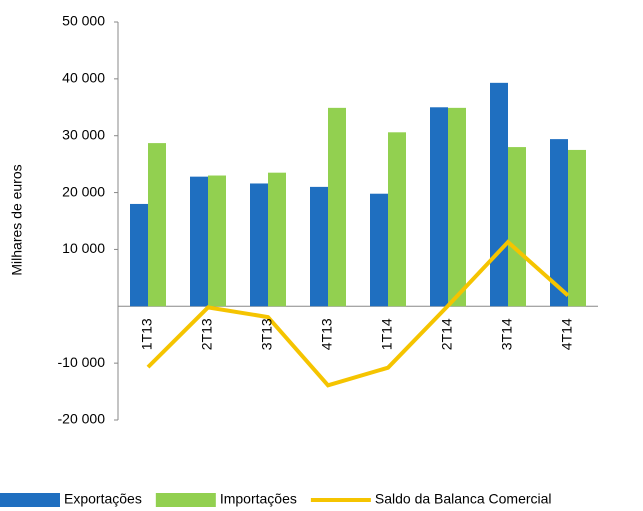 Image resolution: width=643 pixels, height=511 pixels. I want to click on y-tick-label: 30 000, so click(83, 134).